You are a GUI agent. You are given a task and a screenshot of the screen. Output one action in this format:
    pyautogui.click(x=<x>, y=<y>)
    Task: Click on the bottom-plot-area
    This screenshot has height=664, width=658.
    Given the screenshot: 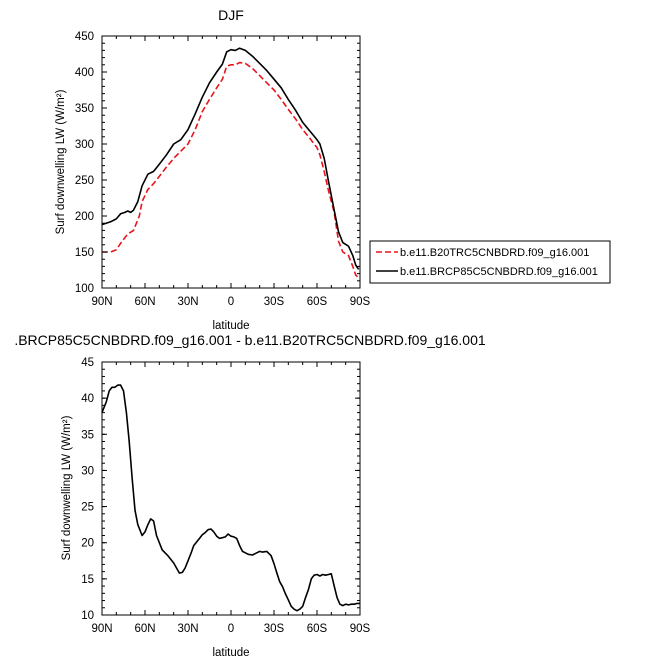 What is the action you would take?
    pyautogui.click(x=230, y=498)
    